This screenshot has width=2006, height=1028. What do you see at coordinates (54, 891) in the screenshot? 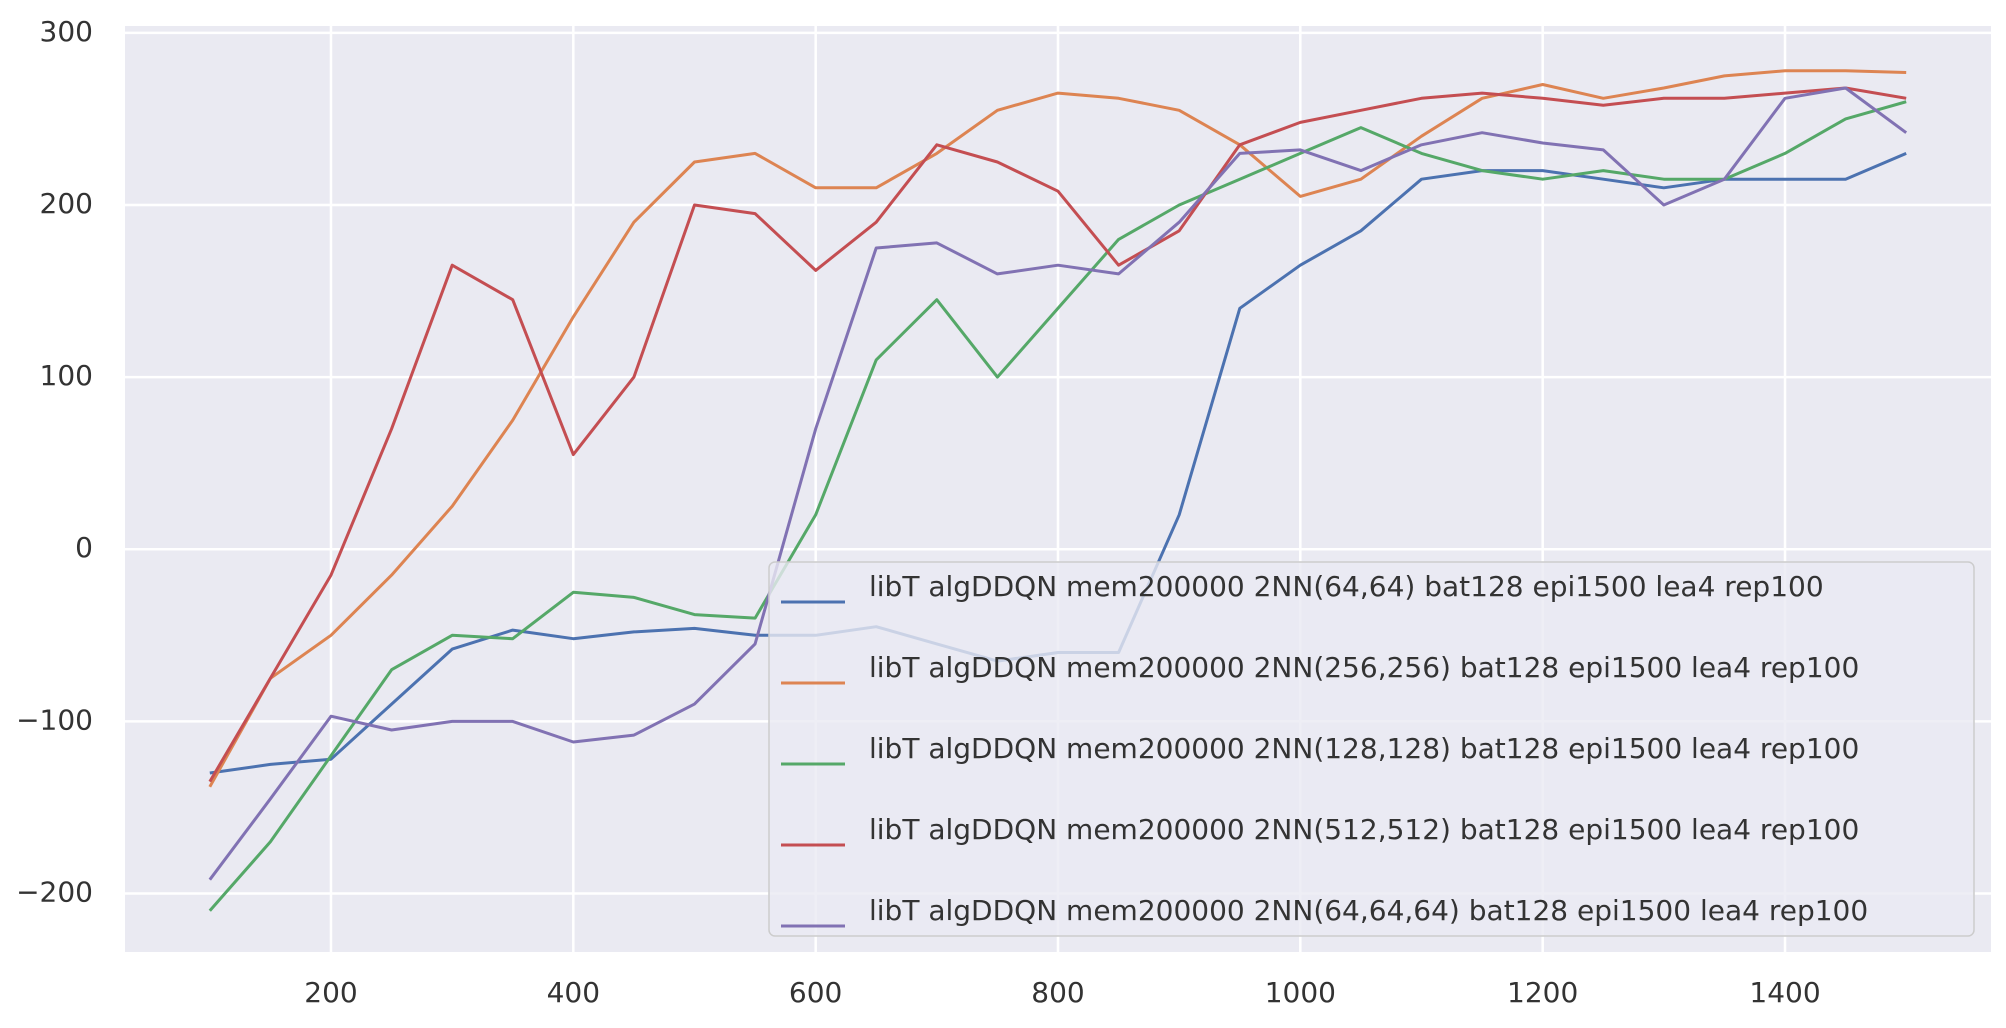
I see `y-tick-label: −200` at bounding box center [54, 891].